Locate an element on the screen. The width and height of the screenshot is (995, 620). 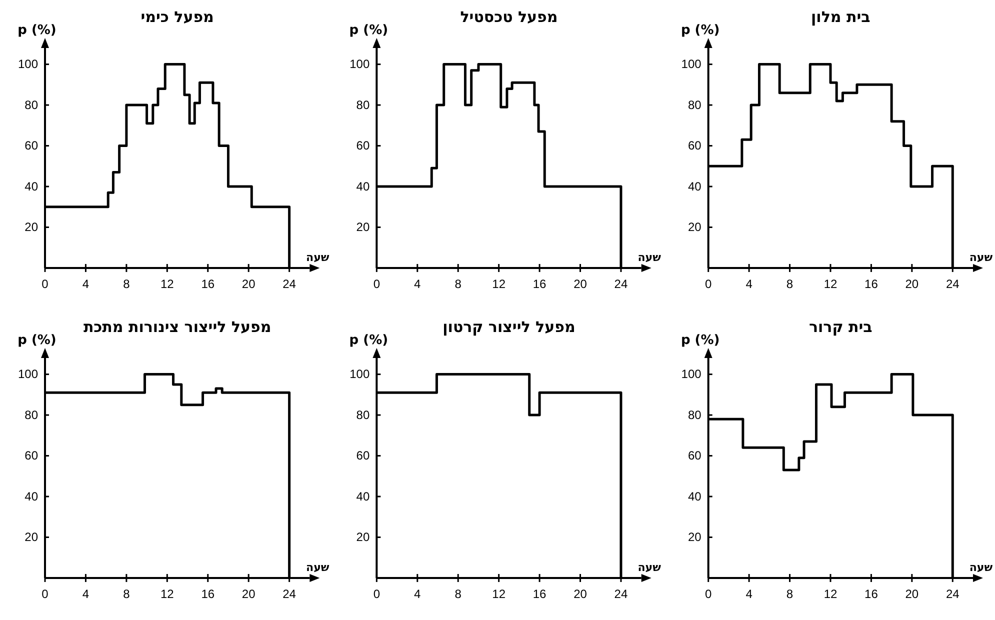
chart-title: מפעל לייצור צינורות מתכת is located at coordinates (177, 327).